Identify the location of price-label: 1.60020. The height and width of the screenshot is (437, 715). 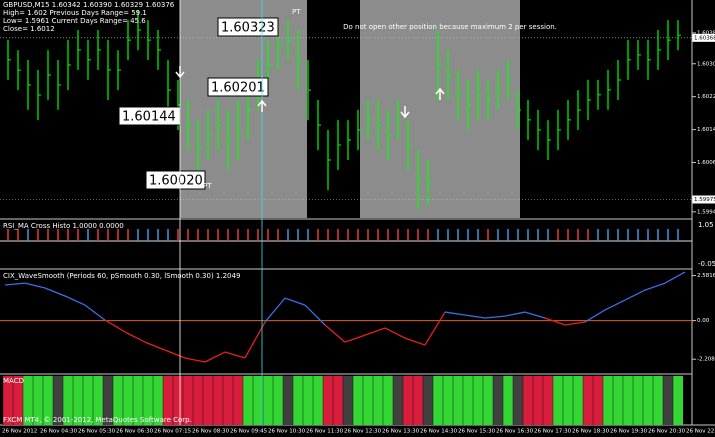
(176, 181).